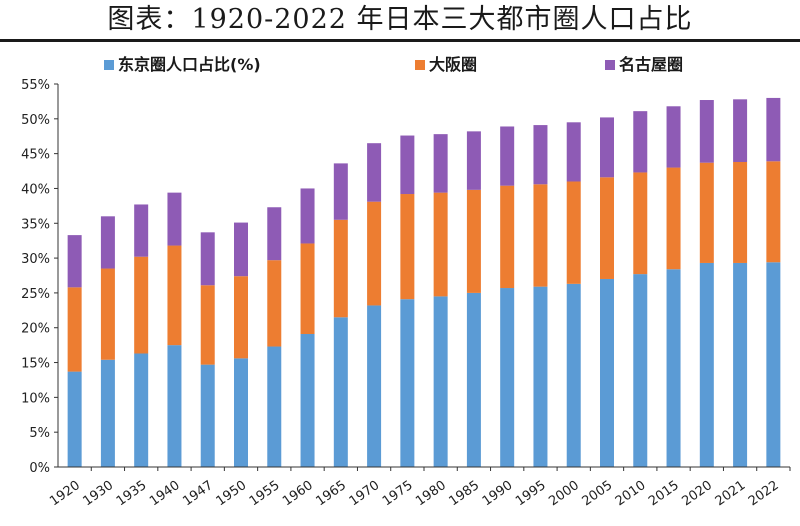 Image resolution: width=800 pixels, height=526 pixels. What do you see at coordinates (39, 433) in the screenshot?
I see `y-tick-label: 5%` at bounding box center [39, 433].